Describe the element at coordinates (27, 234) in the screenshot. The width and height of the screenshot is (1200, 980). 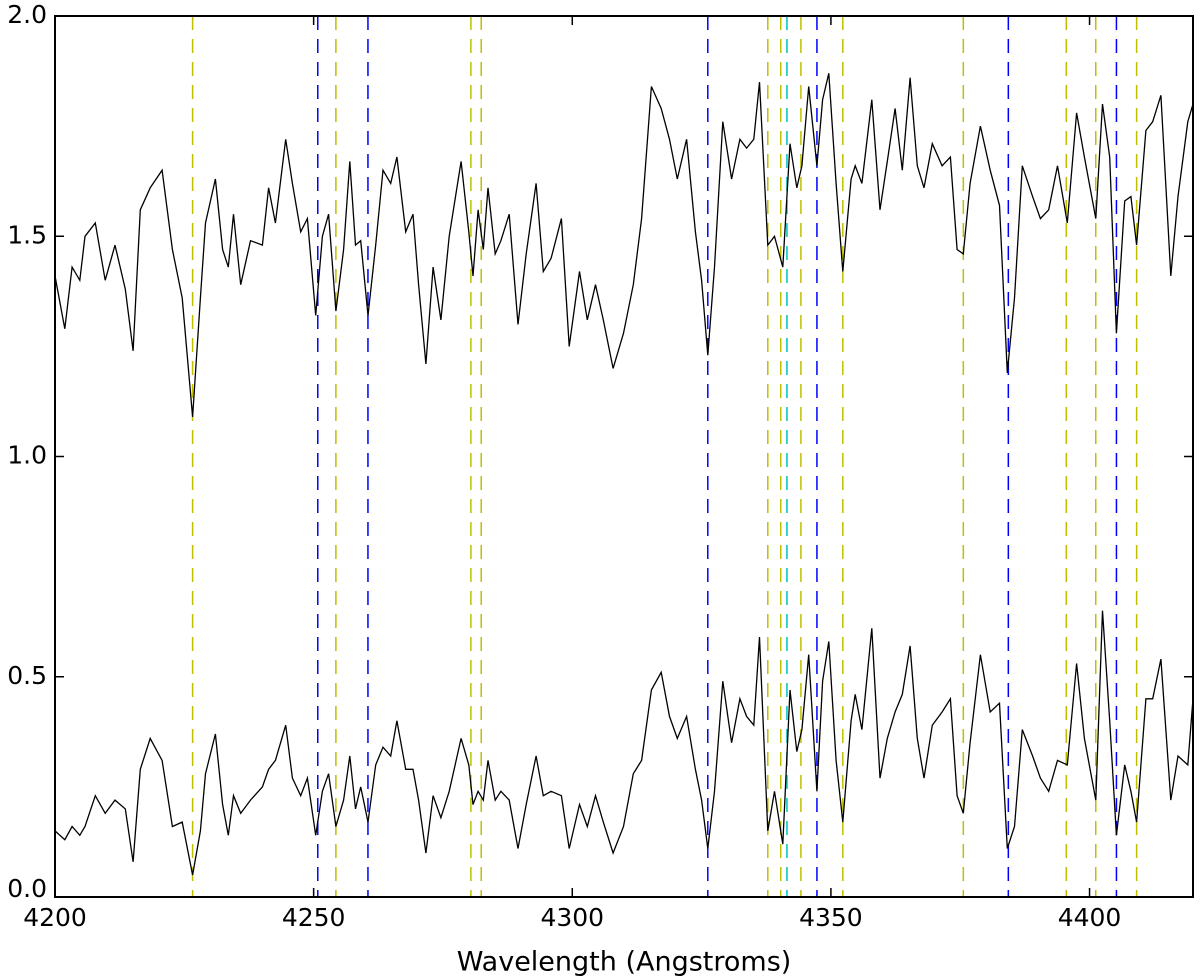
I see `y-tick-label: 1.5` at that location.